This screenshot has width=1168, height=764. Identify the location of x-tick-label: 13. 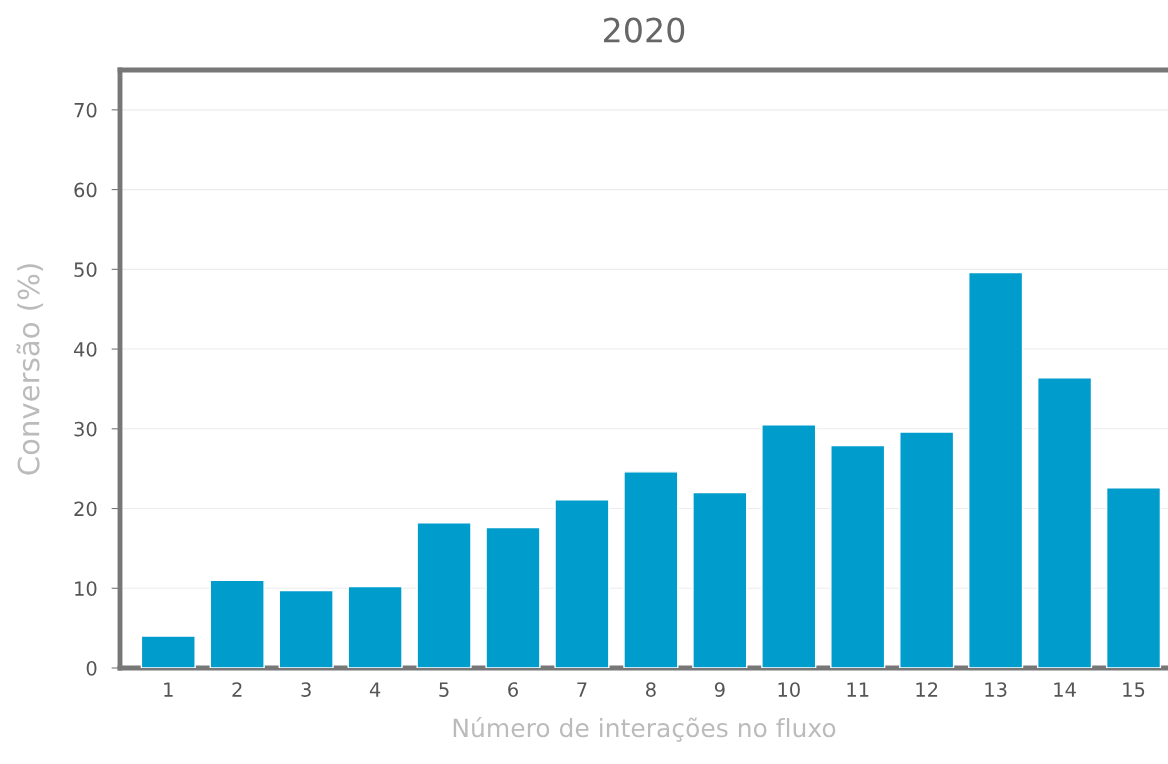
(996, 689).